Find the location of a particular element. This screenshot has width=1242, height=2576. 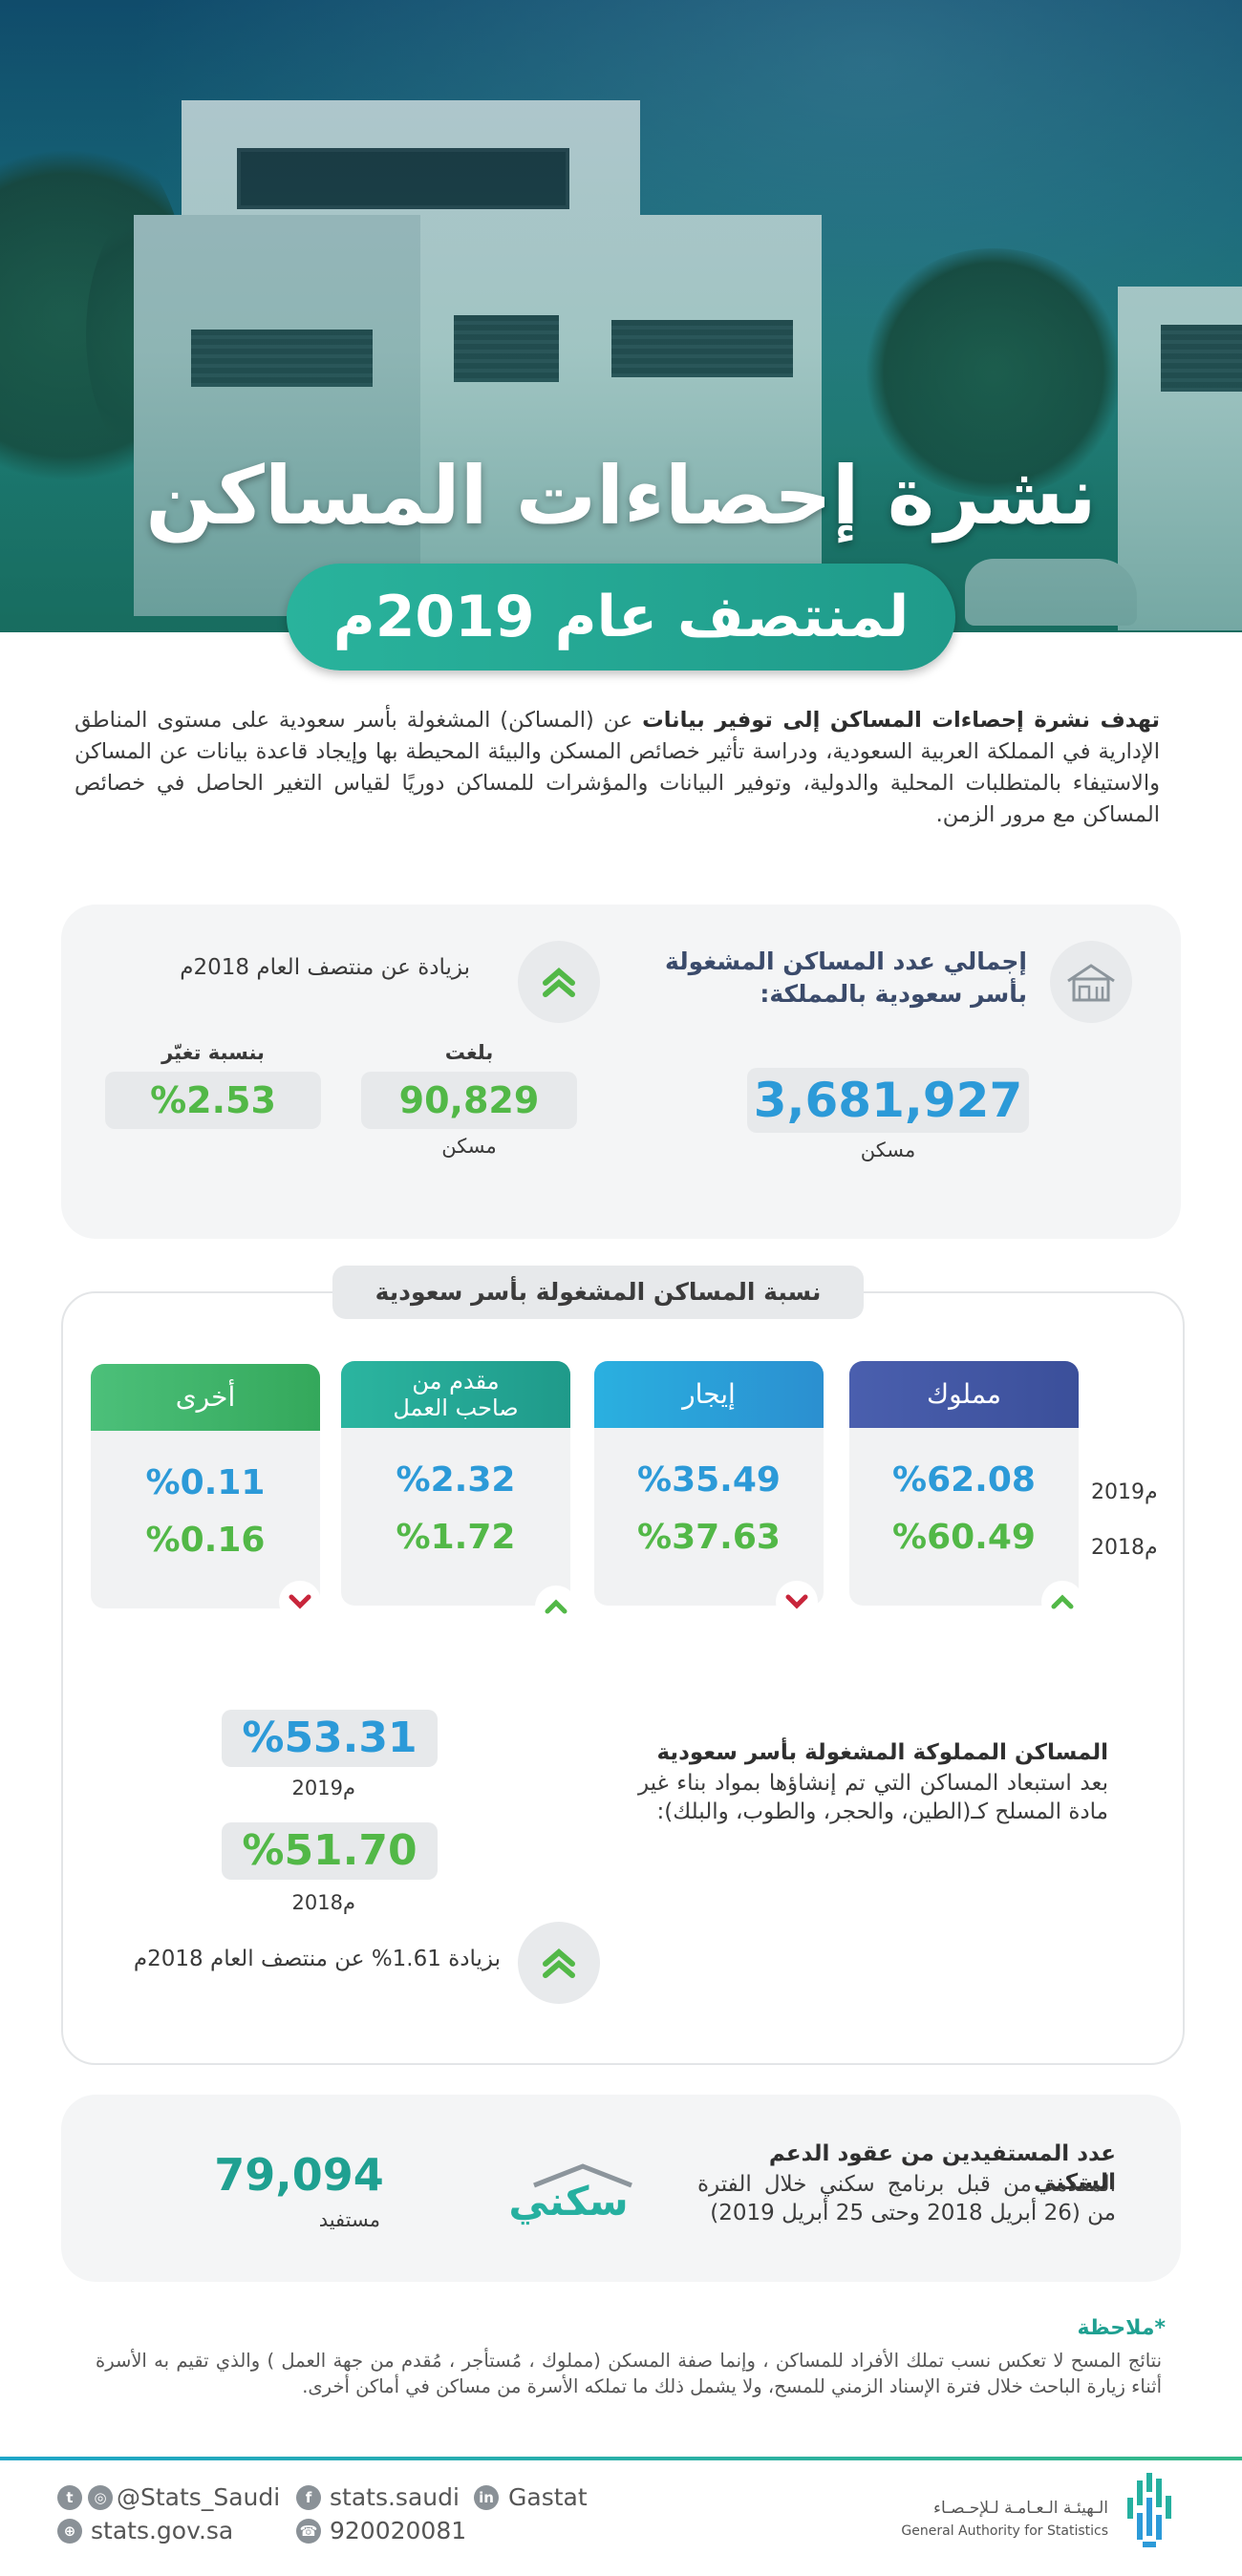

sakani-card is located at coordinates (621, 2188).